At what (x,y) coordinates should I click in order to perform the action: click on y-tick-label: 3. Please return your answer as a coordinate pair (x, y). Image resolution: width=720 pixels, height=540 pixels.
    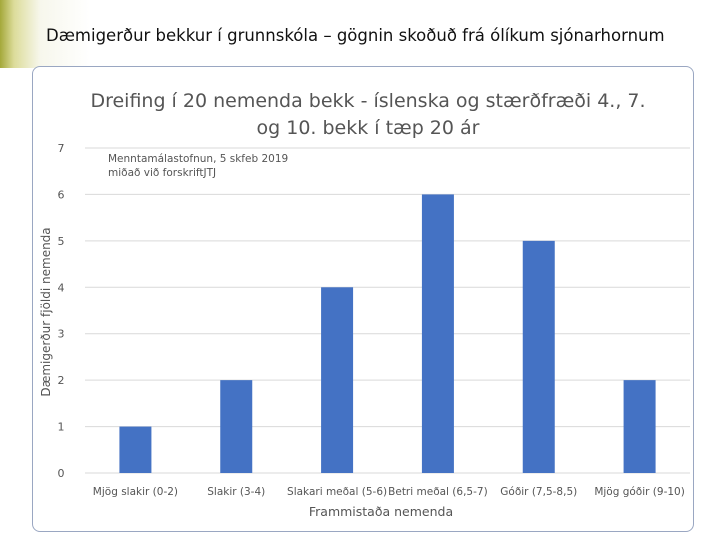
    Looking at the image, I should click on (61, 334).